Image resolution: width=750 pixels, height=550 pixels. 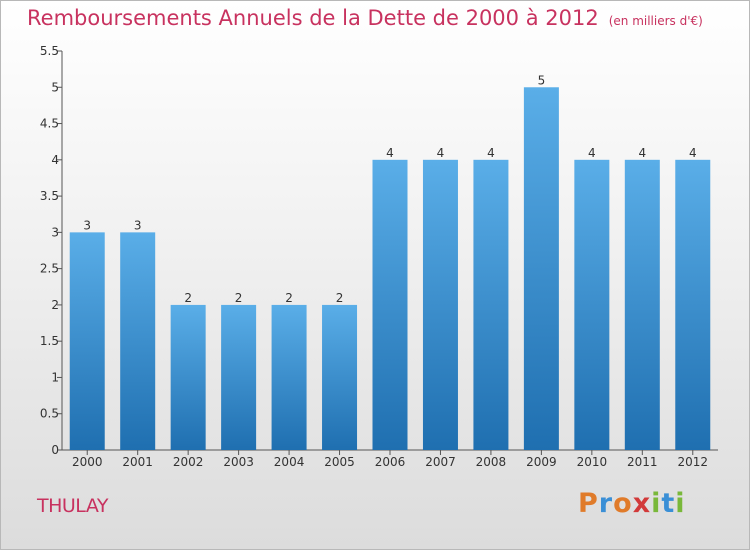 I want to click on logo-letter: t, so click(x=668, y=503).